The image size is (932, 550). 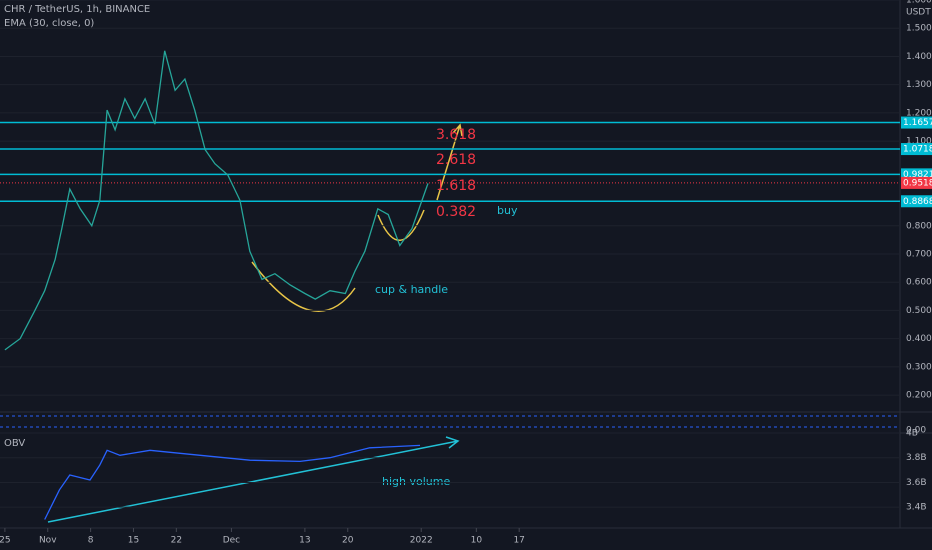 What do you see at coordinates (416, 481) in the screenshot?
I see `volume-note: high volume` at bounding box center [416, 481].